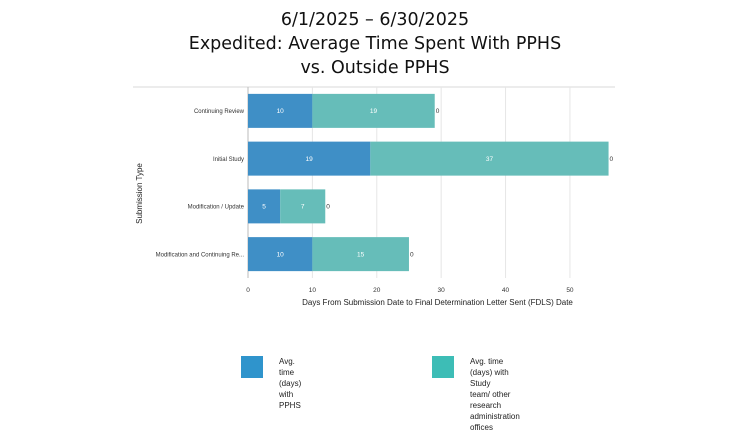  What do you see at coordinates (375, 20) in the screenshot?
I see `title-line-1: 6/1/2025 – 6/30/2025` at bounding box center [375, 20].